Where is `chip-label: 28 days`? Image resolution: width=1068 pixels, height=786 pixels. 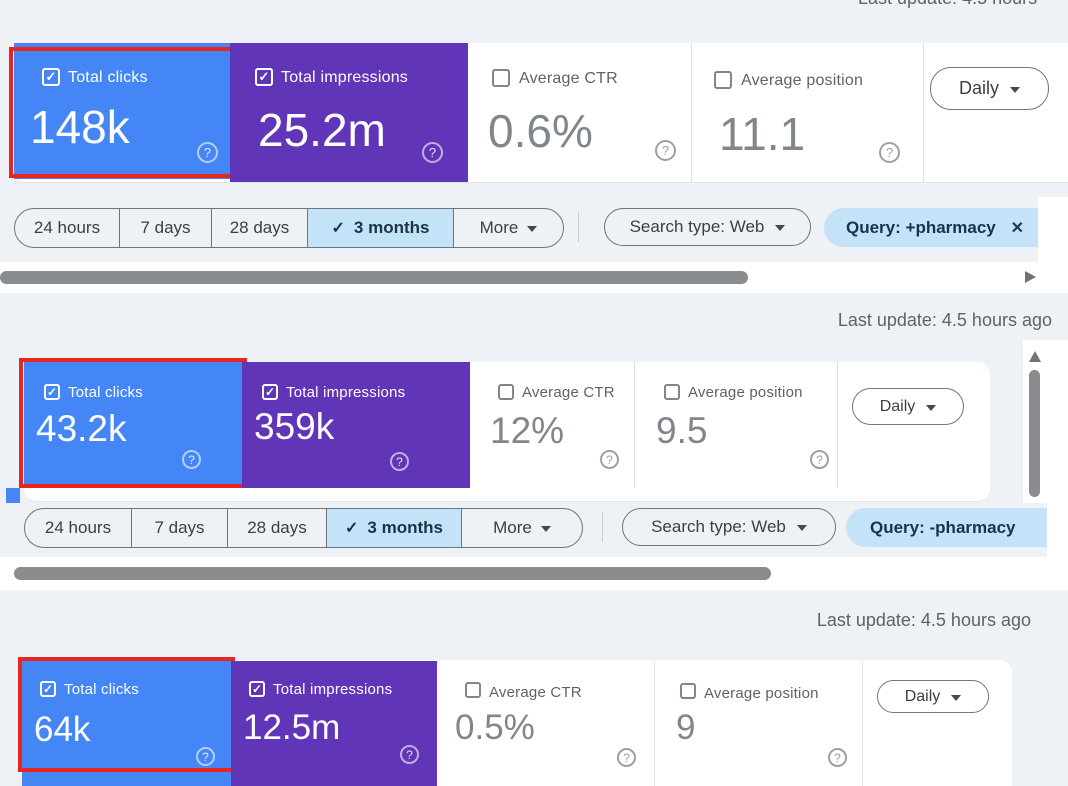
chip-label: 28 days is located at coordinates (277, 527).